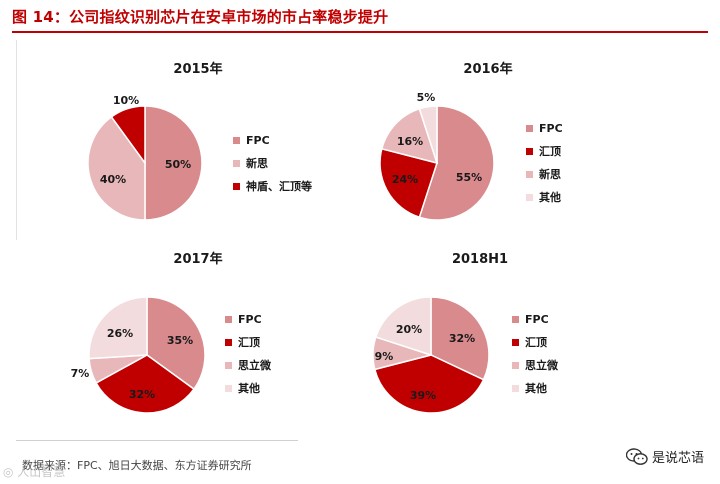  I want to click on slice-value-label: 55%, so click(469, 177).